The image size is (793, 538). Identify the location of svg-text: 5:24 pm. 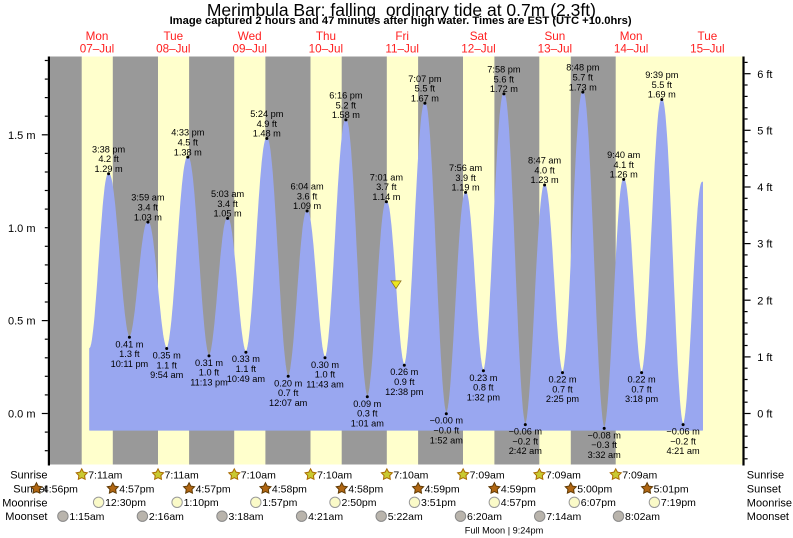
(267, 114).